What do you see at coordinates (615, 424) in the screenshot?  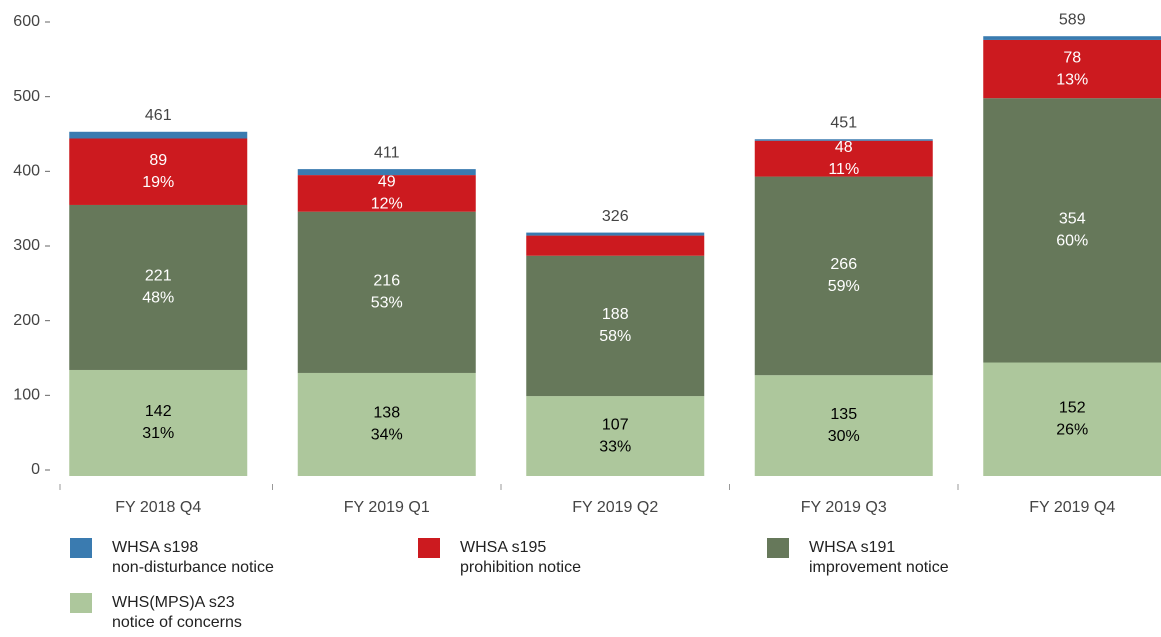 I see `value-label: 107` at bounding box center [615, 424].